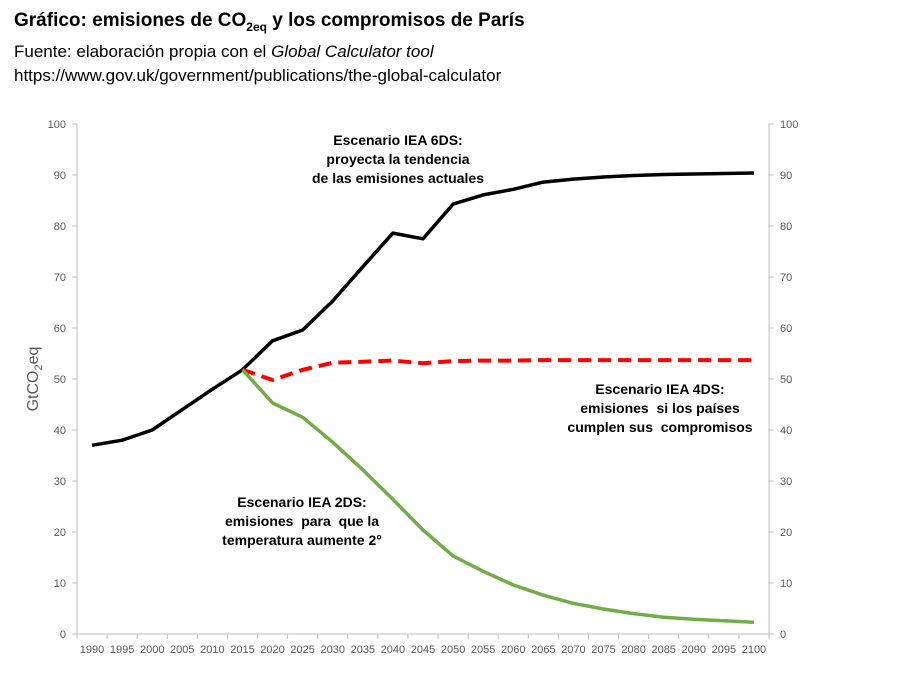 The height and width of the screenshot is (693, 900). I want to click on x-tick-label: 2055, so click(483, 650).